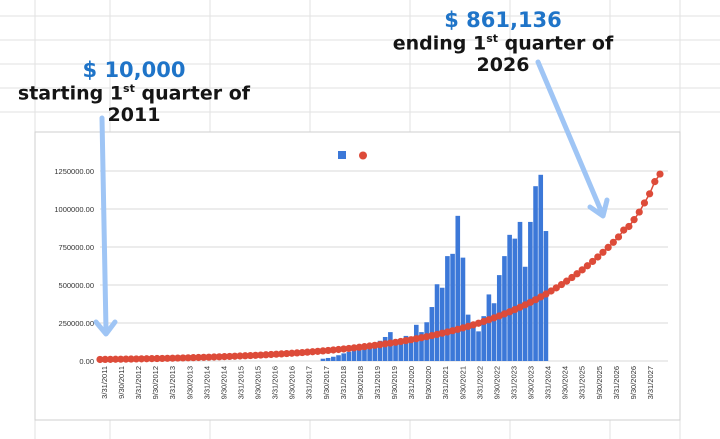 The width and height of the screenshot is (720, 439). What do you see at coordinates (513, 382) in the screenshot?
I see `x-tick-label: 3/31/2023` at bounding box center [513, 382].